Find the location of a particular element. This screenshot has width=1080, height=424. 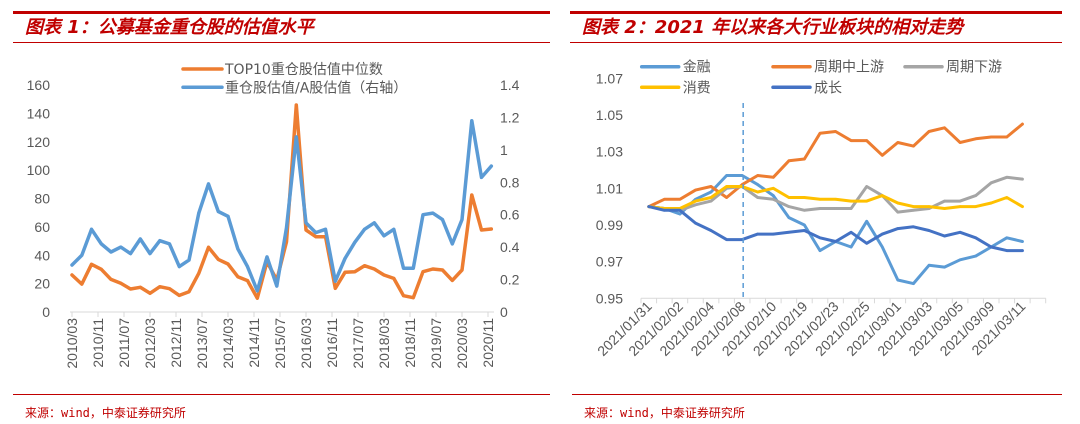

y-left-tick-label: 40 is located at coordinates (42, 255).